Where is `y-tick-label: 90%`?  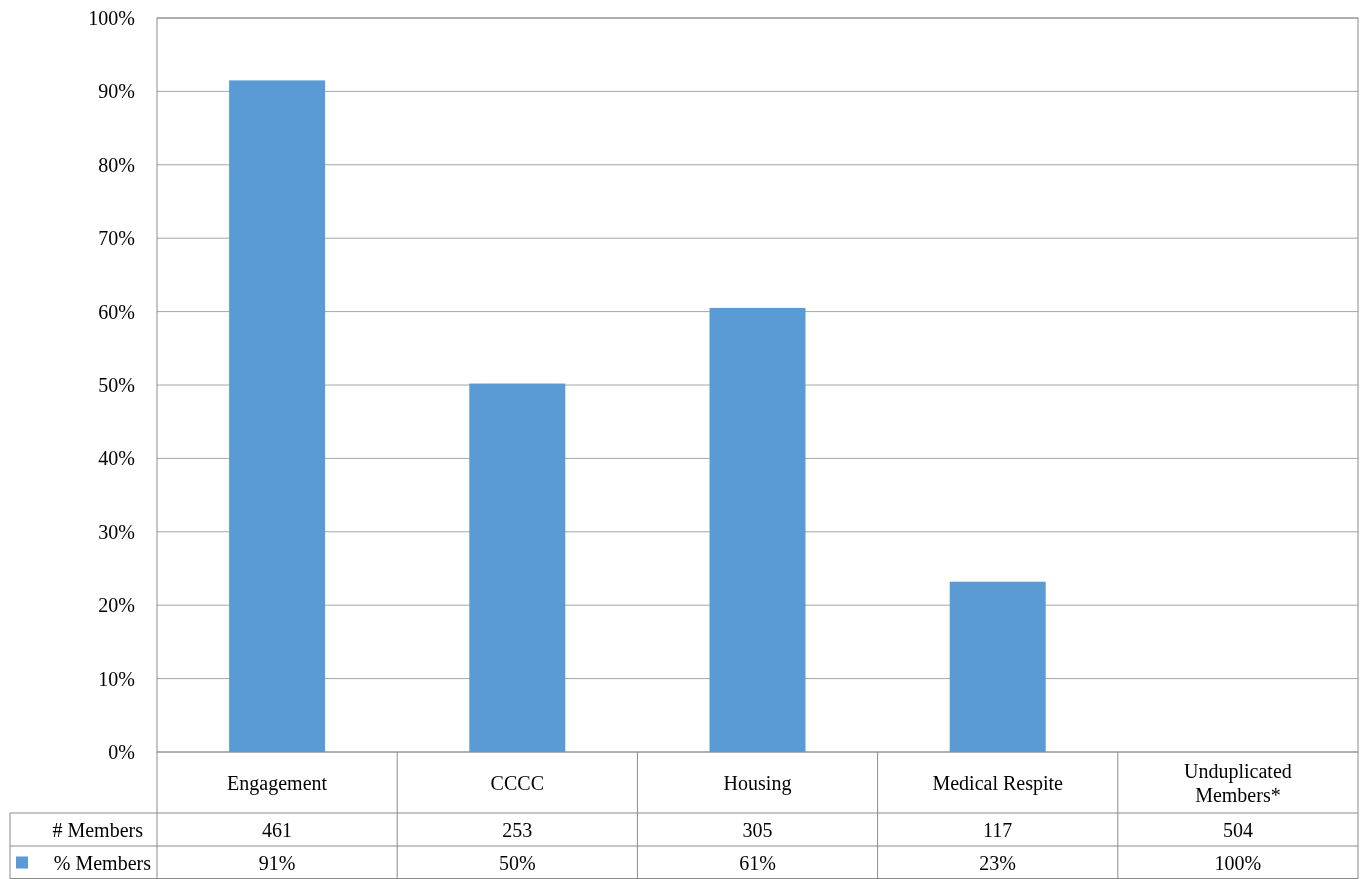 y-tick-label: 90% is located at coordinates (116, 91).